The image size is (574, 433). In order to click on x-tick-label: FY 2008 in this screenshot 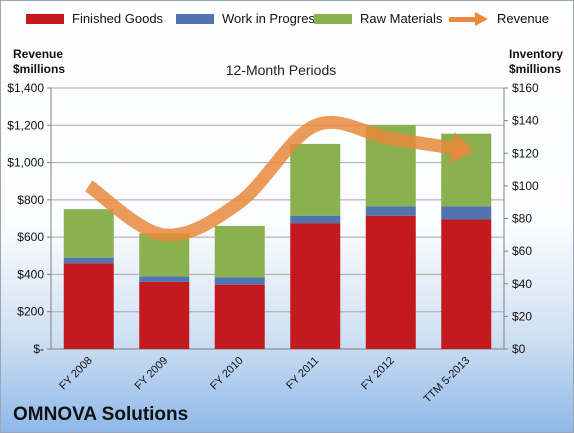, I will do `click(76, 374)`.